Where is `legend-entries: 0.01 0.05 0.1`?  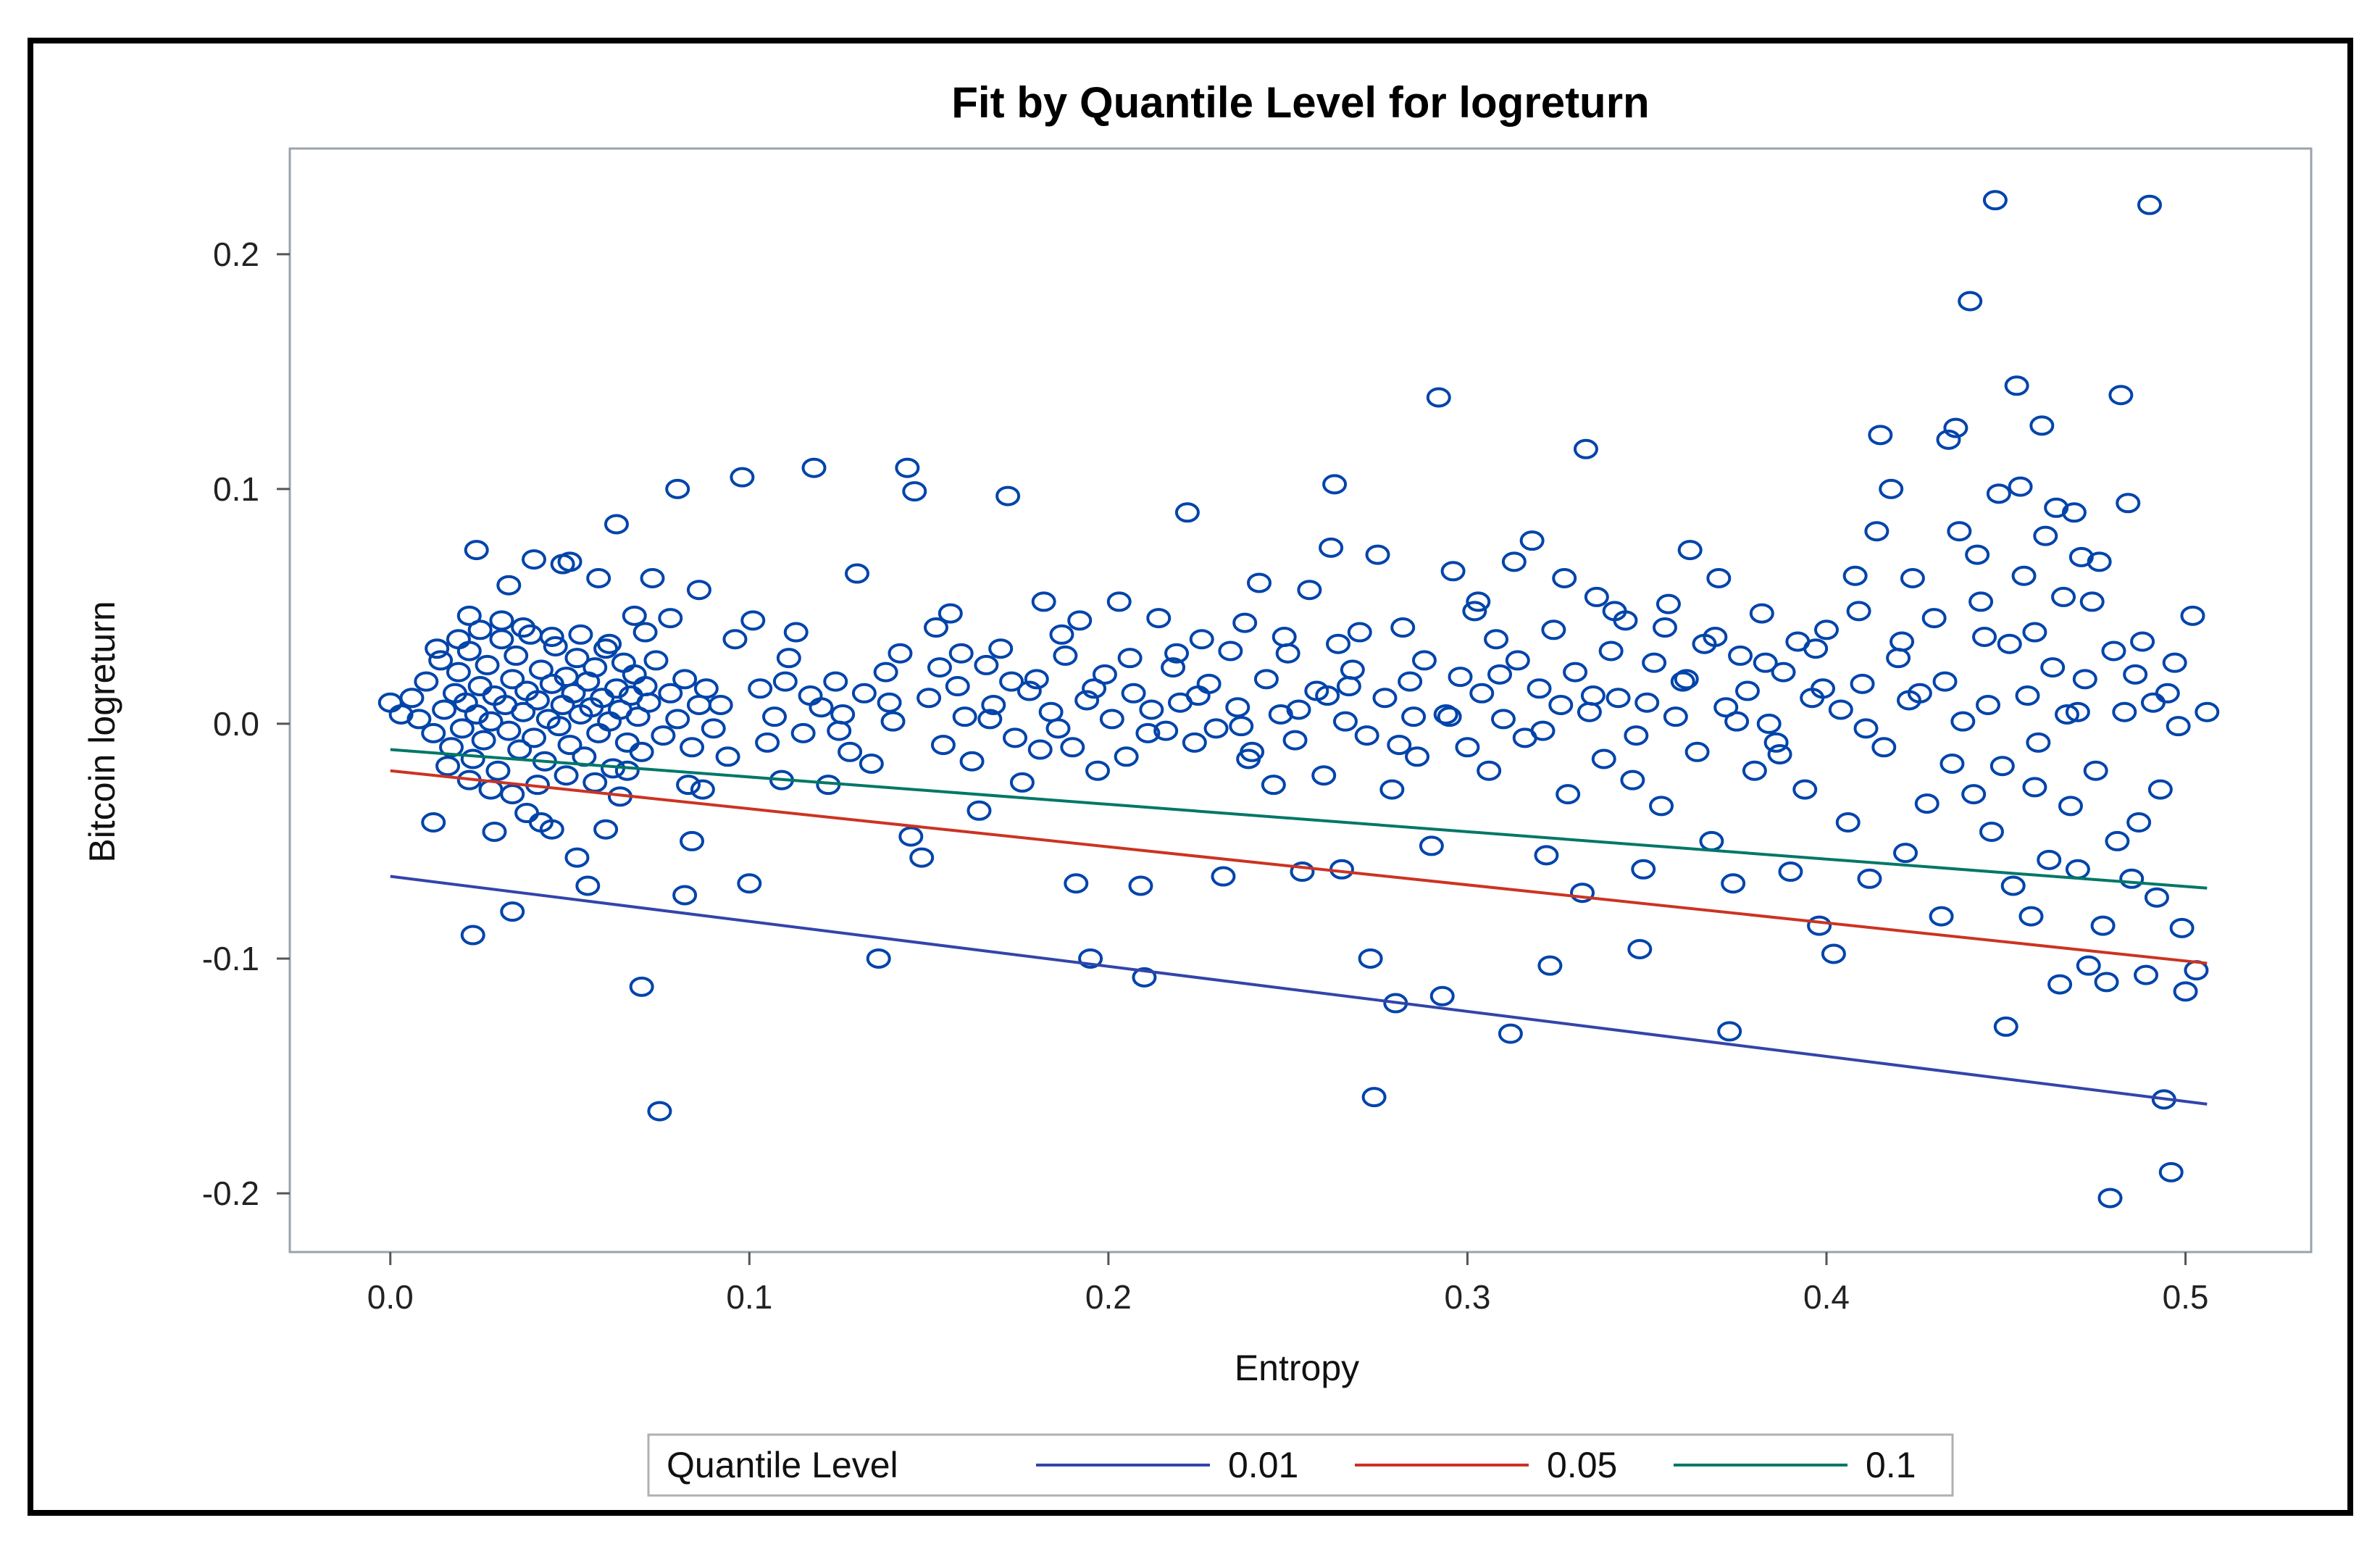
legend-entries: 0.01 0.05 0.1 is located at coordinates (1476, 1465).